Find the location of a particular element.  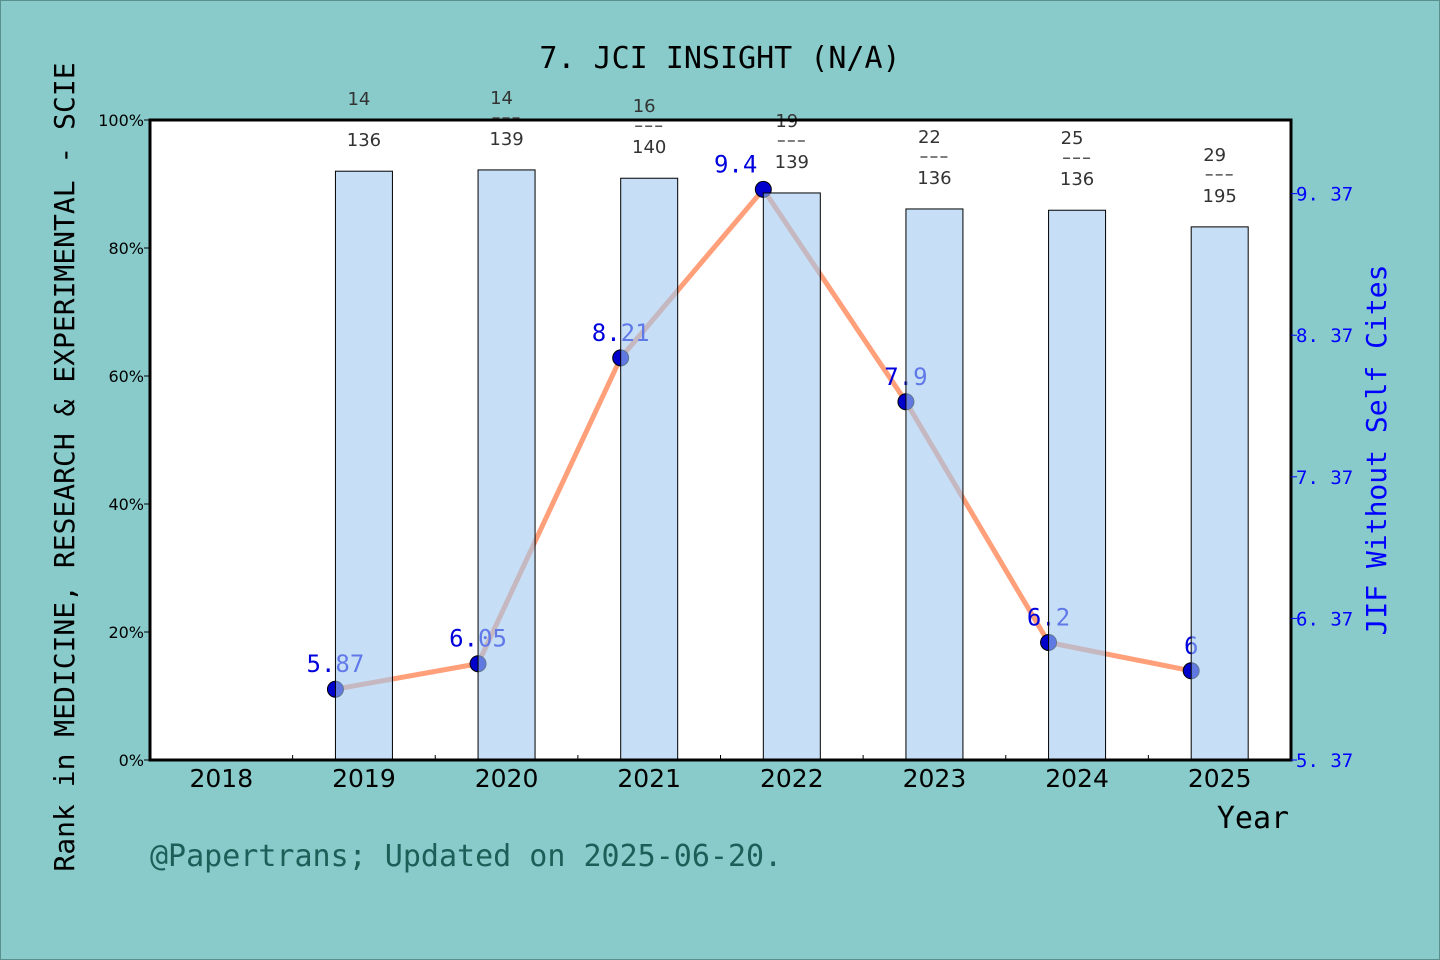

rank-denominator: 140 is located at coordinates (649, 147).